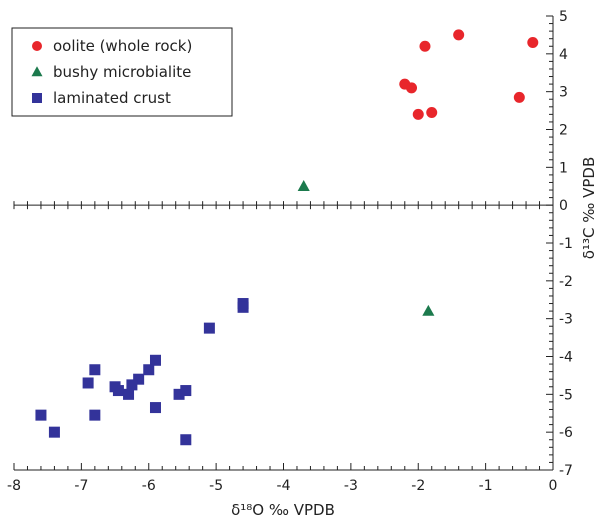 Image resolution: width=608 pixels, height=524 pixels. What do you see at coordinates (563, 17) in the screenshot?
I see `y-tick-label: 5` at bounding box center [563, 17].